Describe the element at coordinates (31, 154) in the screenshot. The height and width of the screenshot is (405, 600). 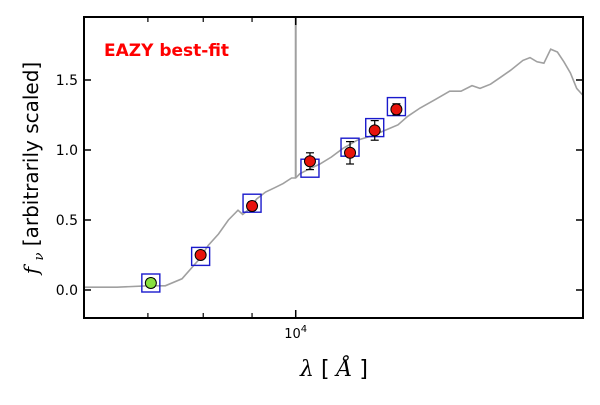
I see `y-axis-label-text: [arbitrarily scaled]` at that location.